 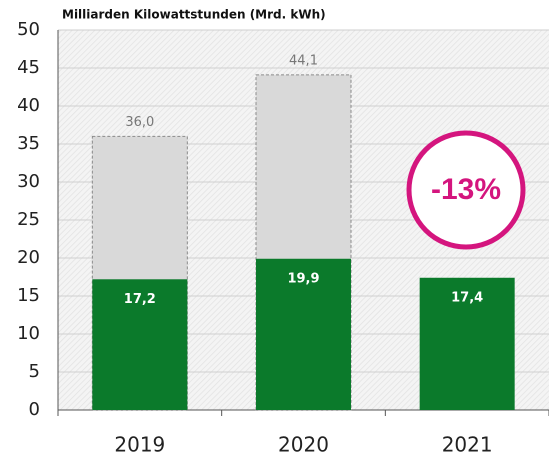 I want to click on annotation: -13%, so click(x=466, y=189).